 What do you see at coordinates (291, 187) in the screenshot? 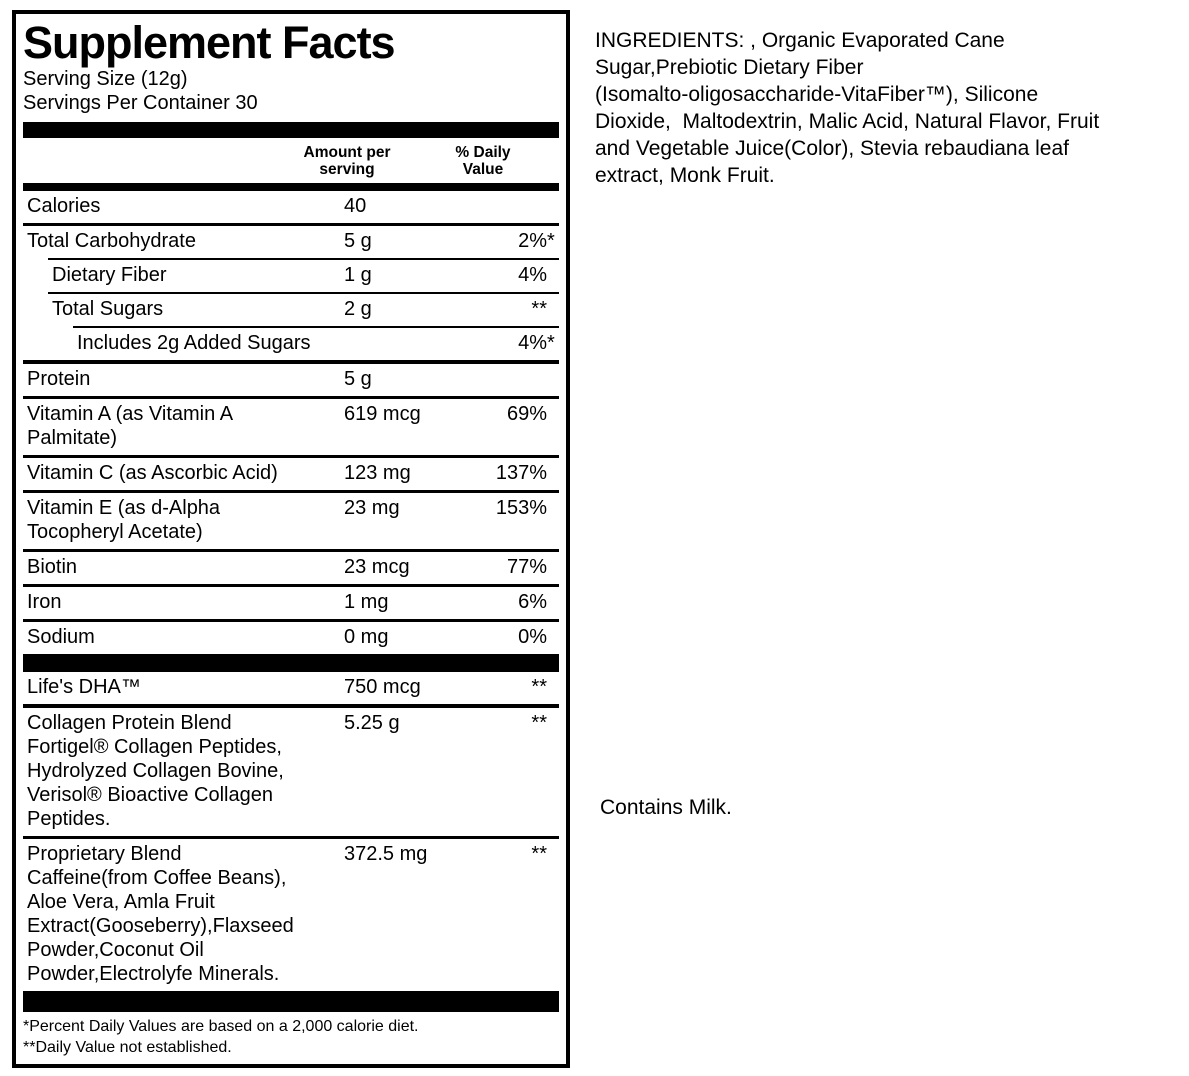
I see `separator-bar-under-headers` at bounding box center [291, 187].